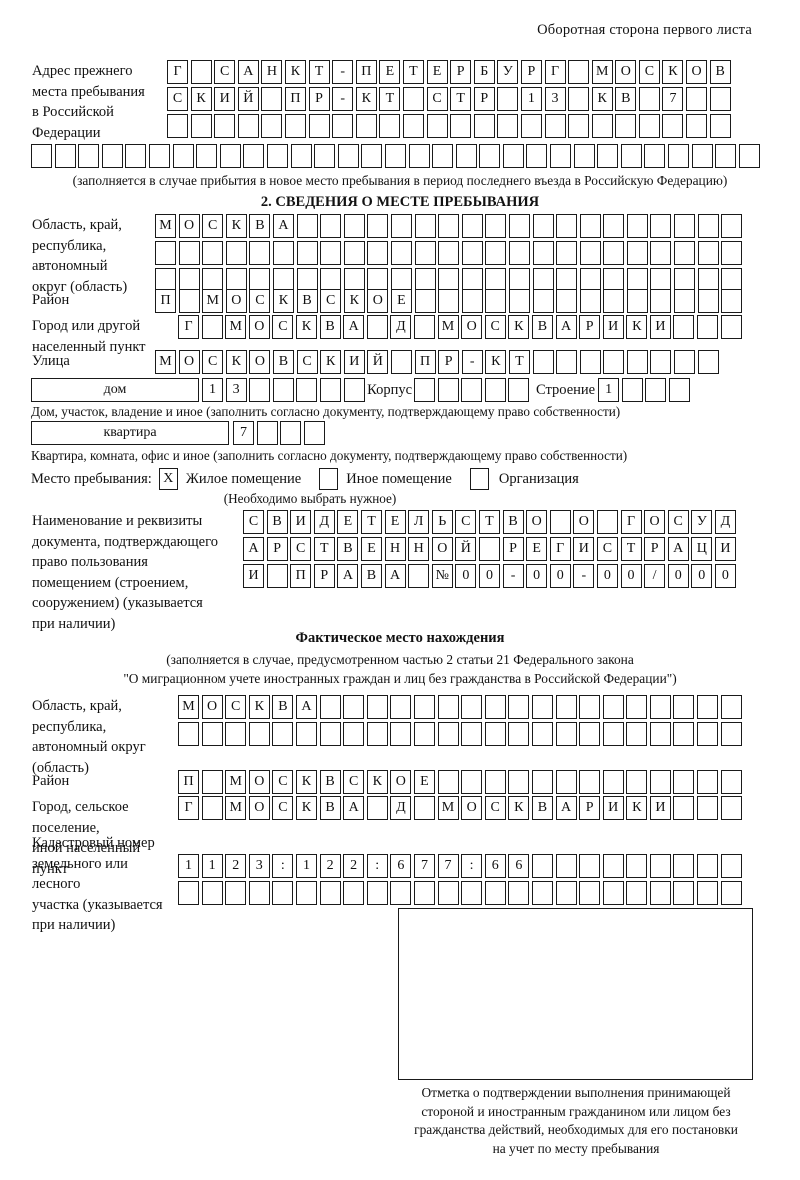 This screenshot has width=800, height=1180. What do you see at coordinates (165, 301) in the screenshot?
I see `char-cell: П` at bounding box center [165, 301].